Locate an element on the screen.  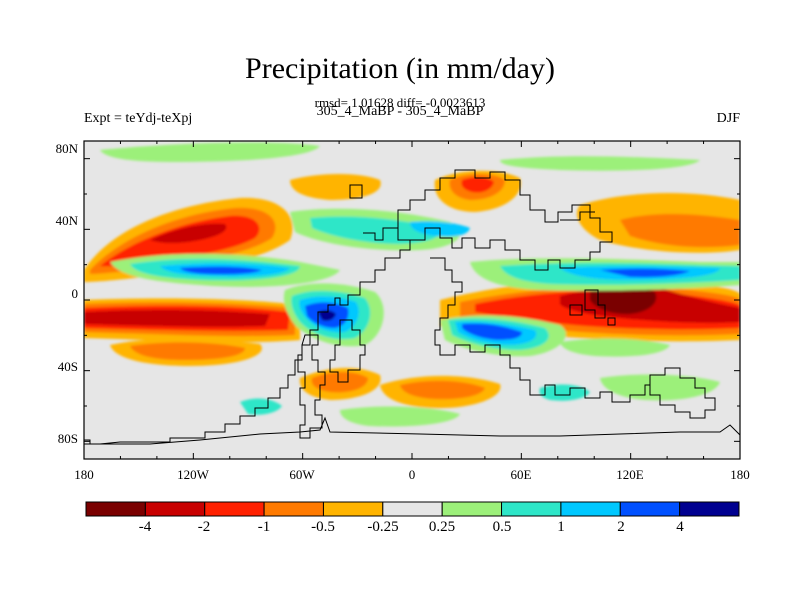
colorbar-label: -1 is located at coordinates (264, 527).